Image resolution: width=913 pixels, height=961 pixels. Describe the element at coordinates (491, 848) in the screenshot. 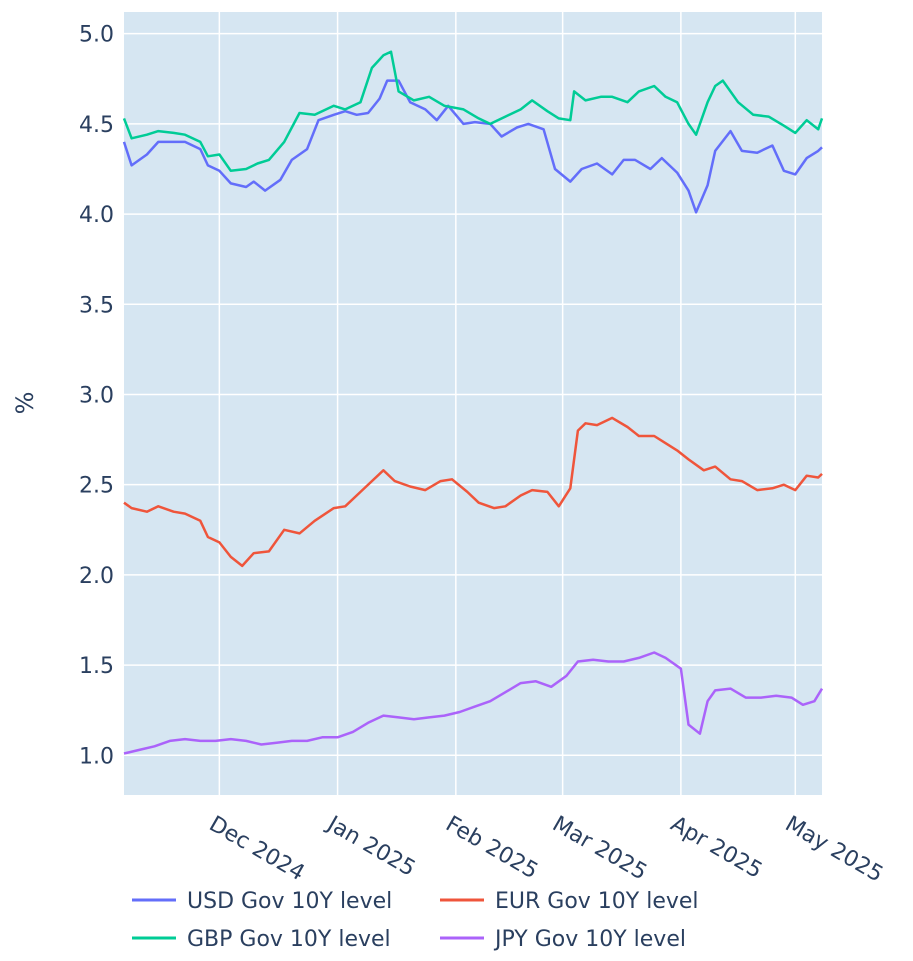

I see `x-tick-label: Feb 2025` at that location.